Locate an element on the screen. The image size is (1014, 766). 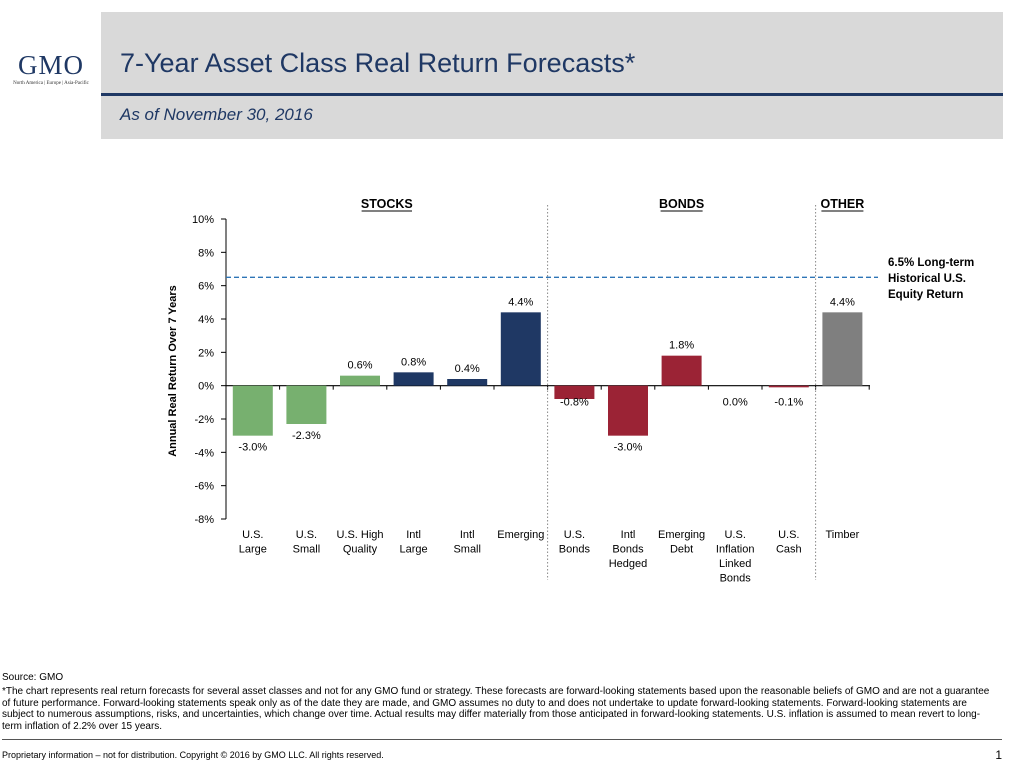
y-tick-label: 0% is located at coordinates (206, 387).